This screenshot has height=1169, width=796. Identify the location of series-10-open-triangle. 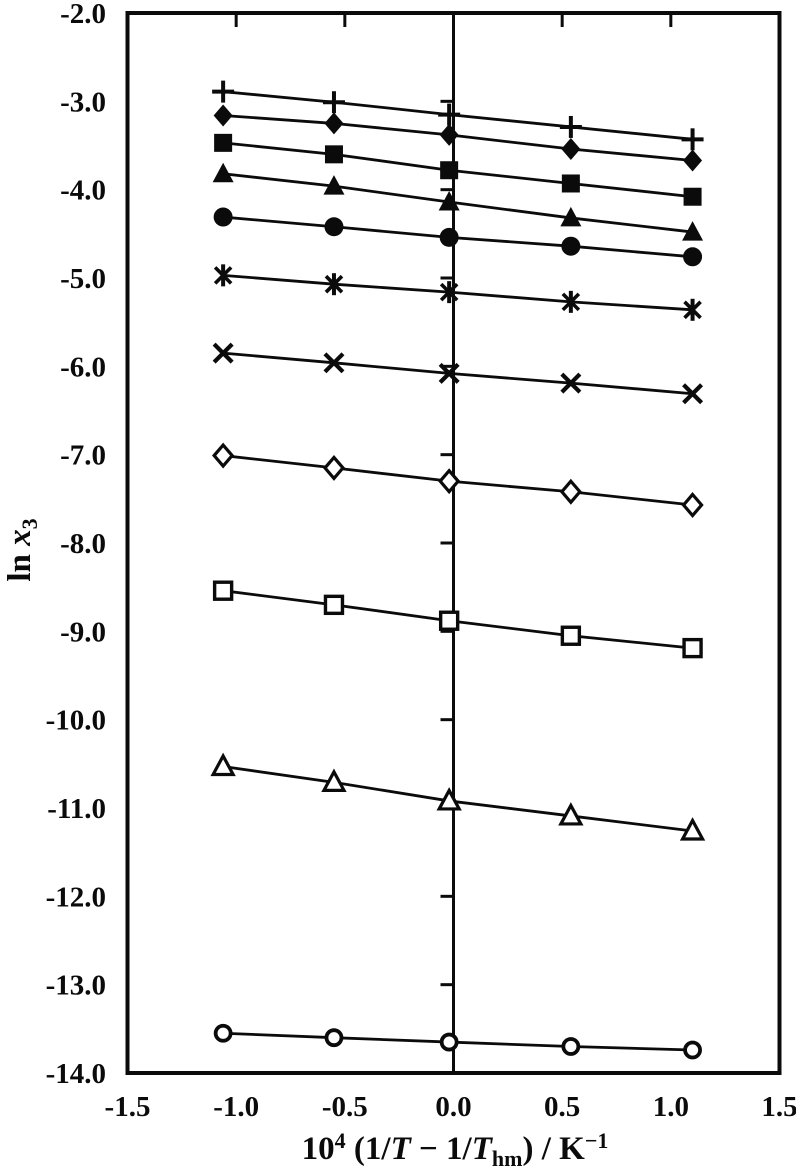
(458, 796).